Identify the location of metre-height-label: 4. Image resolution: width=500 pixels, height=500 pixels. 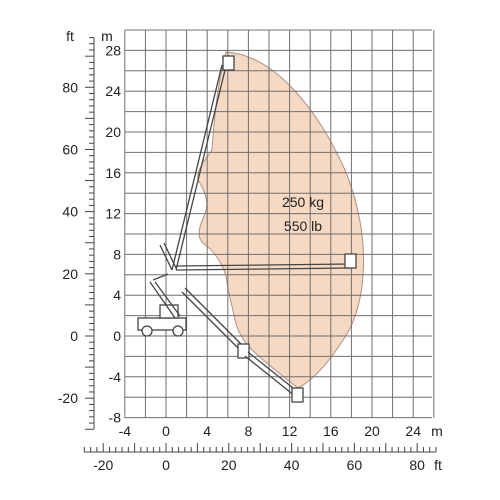
(117, 295).